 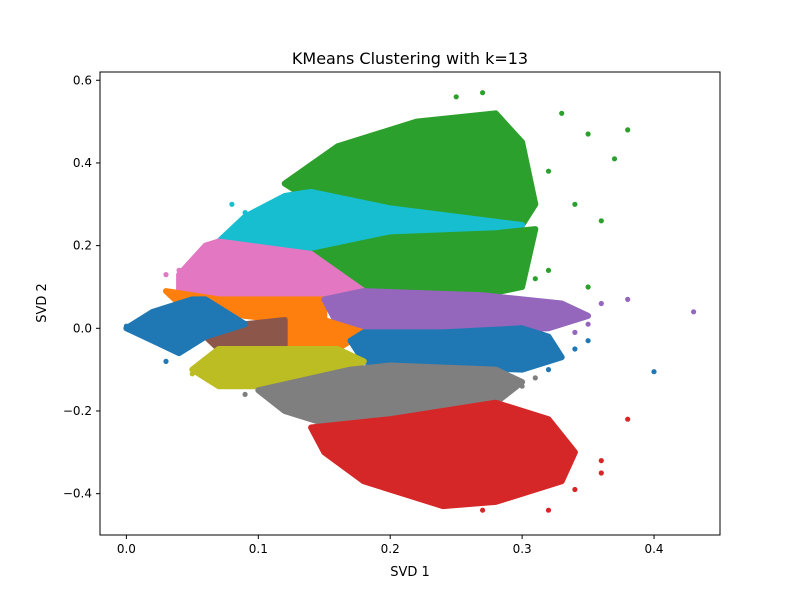 I want to click on y-tick-label: −0.4, so click(x=77, y=494).